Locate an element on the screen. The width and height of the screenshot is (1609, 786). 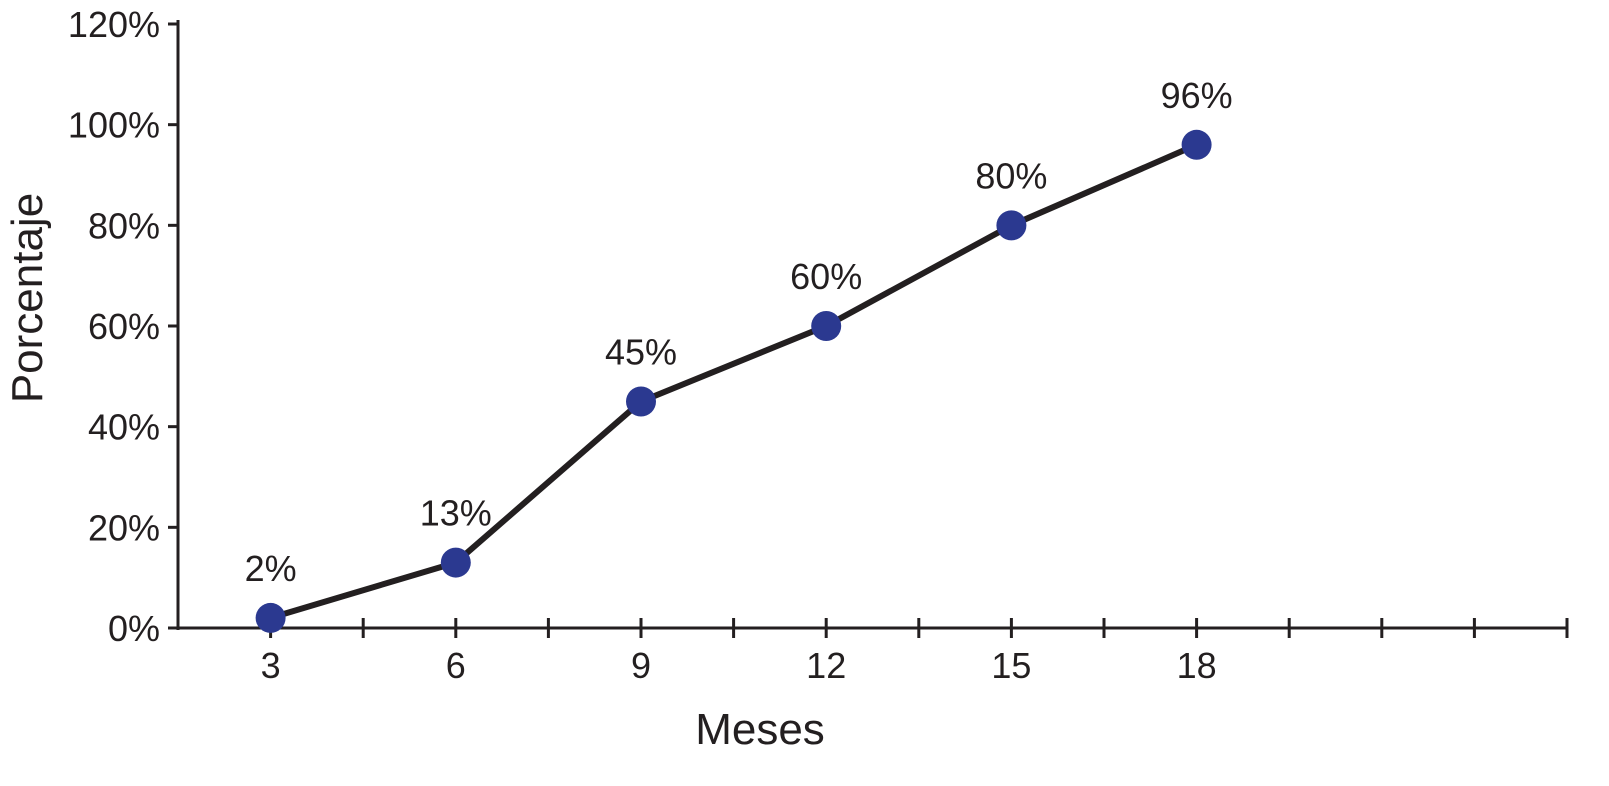
x-tick-label: 15 is located at coordinates (1011, 665).